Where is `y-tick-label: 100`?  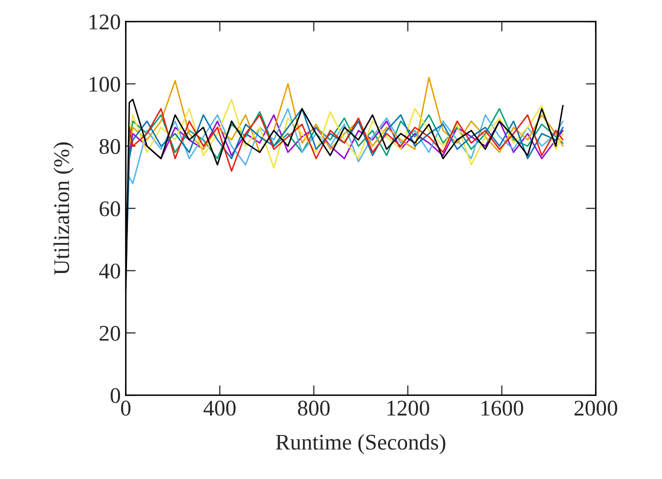
y-tick-label: 100 is located at coordinates (105, 84).